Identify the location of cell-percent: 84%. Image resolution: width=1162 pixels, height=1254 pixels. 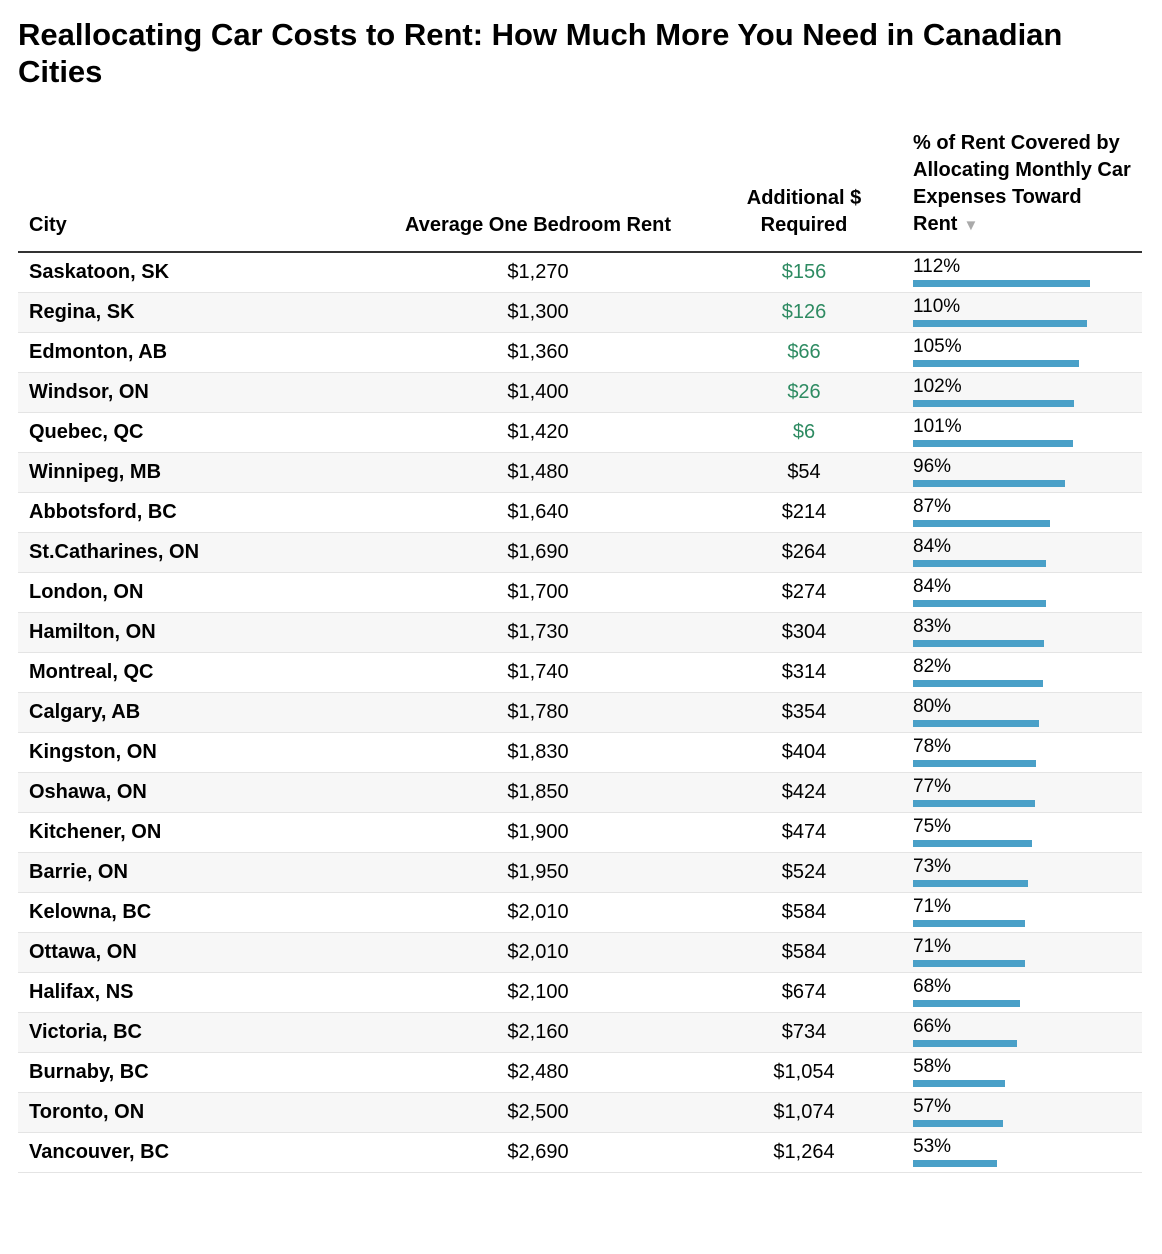
(1015, 552).